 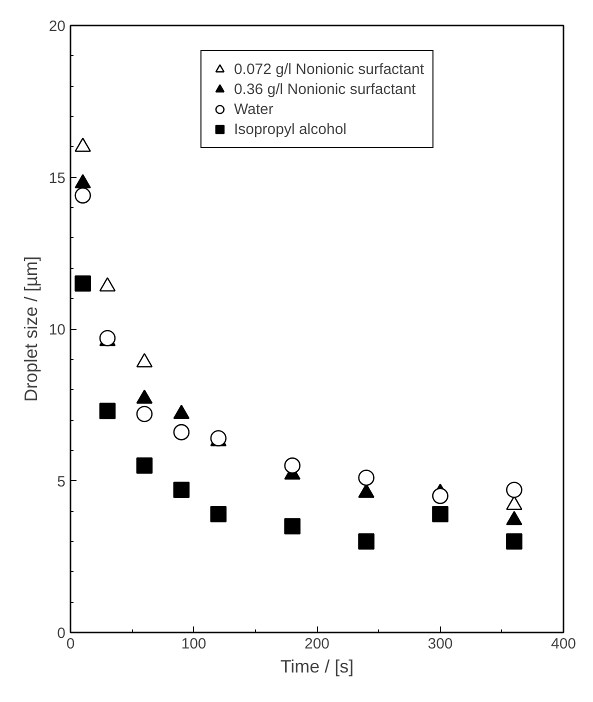 What do you see at coordinates (193, 644) in the screenshot?
I see `x-tick-label: 100` at bounding box center [193, 644].